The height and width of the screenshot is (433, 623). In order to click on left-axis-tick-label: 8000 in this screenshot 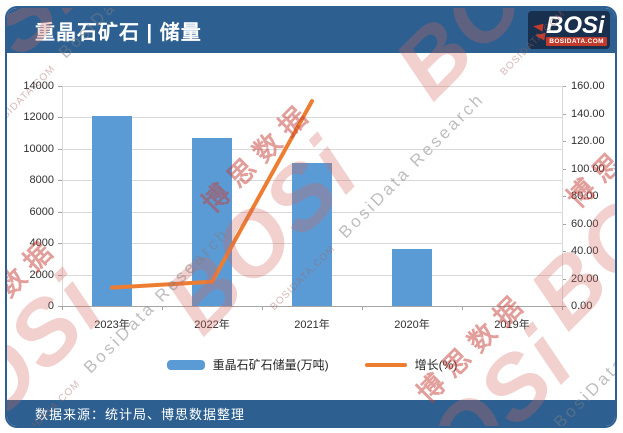, I will do `click(41, 180)`.